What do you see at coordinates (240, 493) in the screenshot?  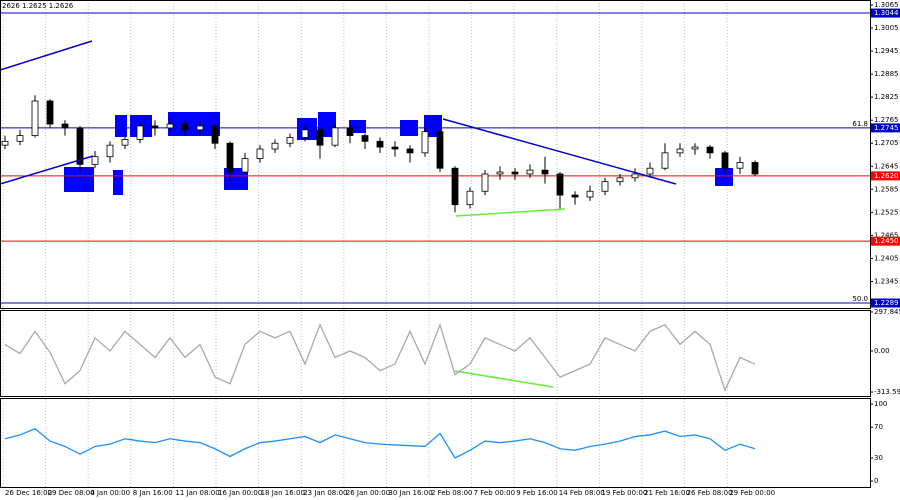 I see `x-tick-label: 16 Jan 00:00` at bounding box center [240, 493].